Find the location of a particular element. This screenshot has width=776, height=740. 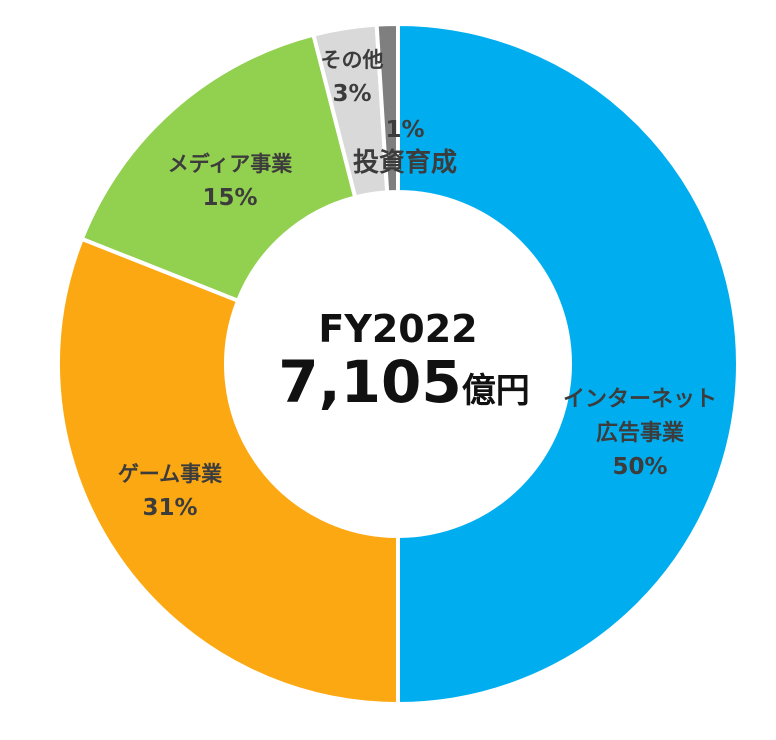

slice-value-label: 50% is located at coordinates (639, 467).